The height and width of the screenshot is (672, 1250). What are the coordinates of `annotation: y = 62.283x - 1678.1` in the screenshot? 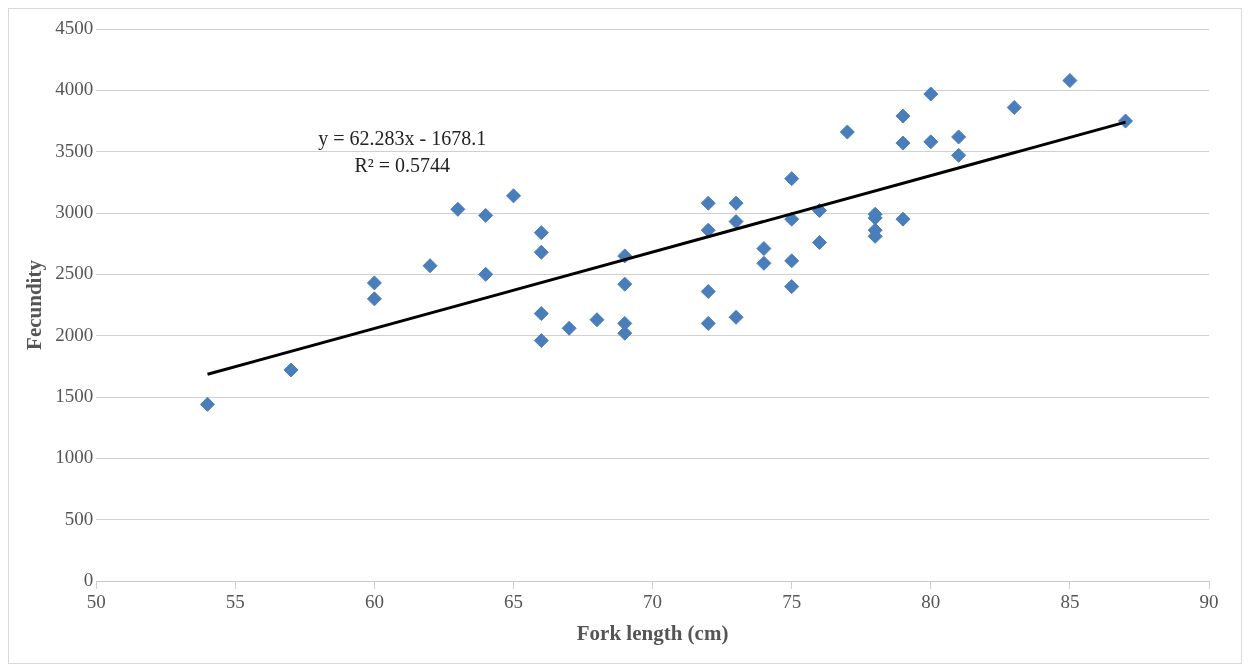 It's located at (402, 138).